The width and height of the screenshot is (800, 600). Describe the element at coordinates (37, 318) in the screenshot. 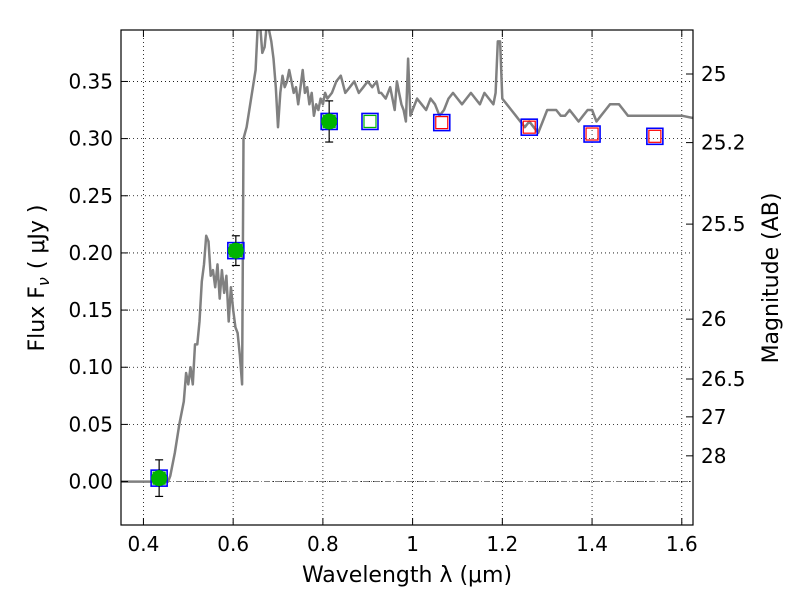

I see `y-axis-label-main: Flux F` at that location.